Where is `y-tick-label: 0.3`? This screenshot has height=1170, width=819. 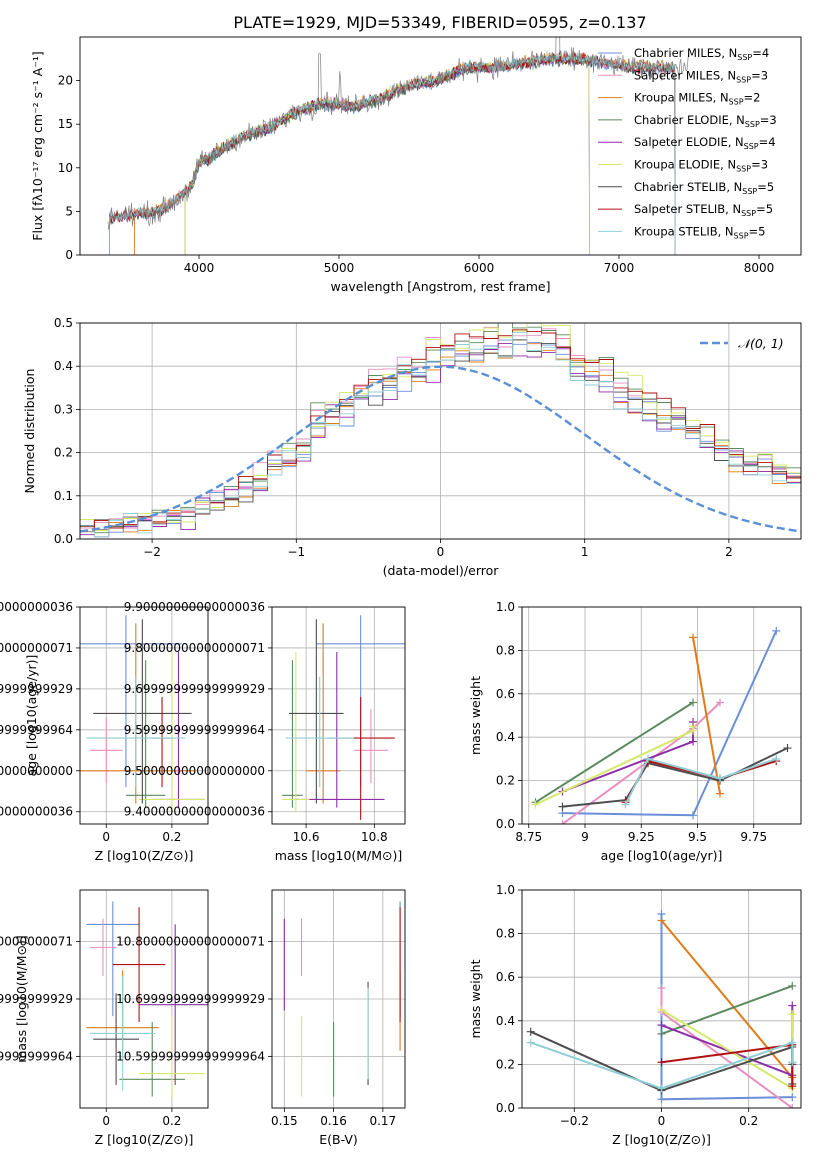
y-tick-label: 0.3 is located at coordinates (63, 409).